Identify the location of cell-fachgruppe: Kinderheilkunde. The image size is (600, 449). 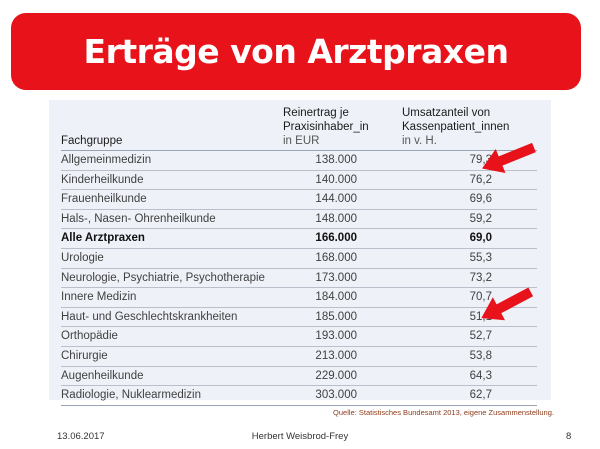
(102, 179).